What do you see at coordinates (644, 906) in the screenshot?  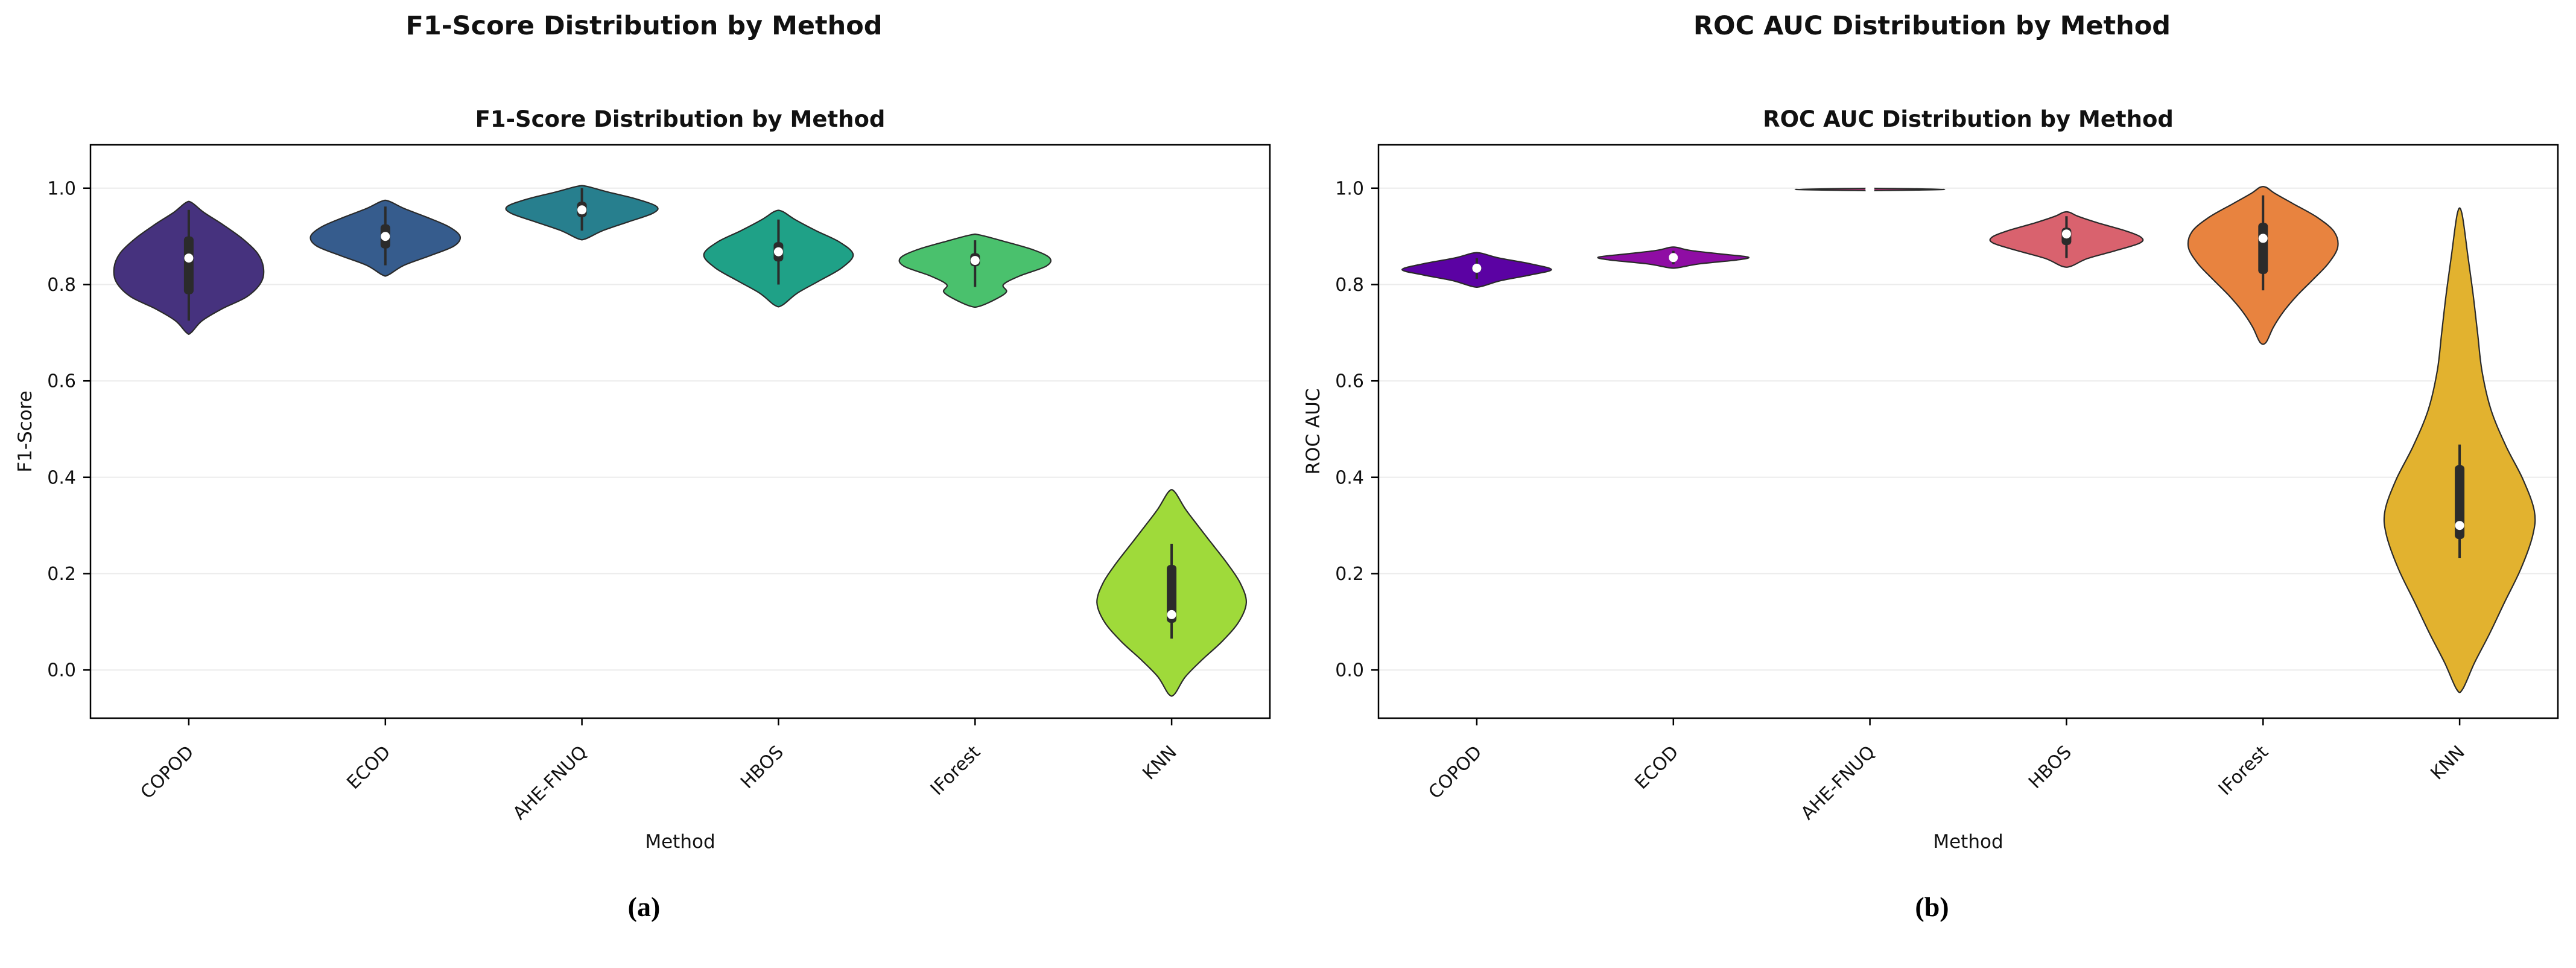 I see `panel-a-caption: (a)` at bounding box center [644, 906].